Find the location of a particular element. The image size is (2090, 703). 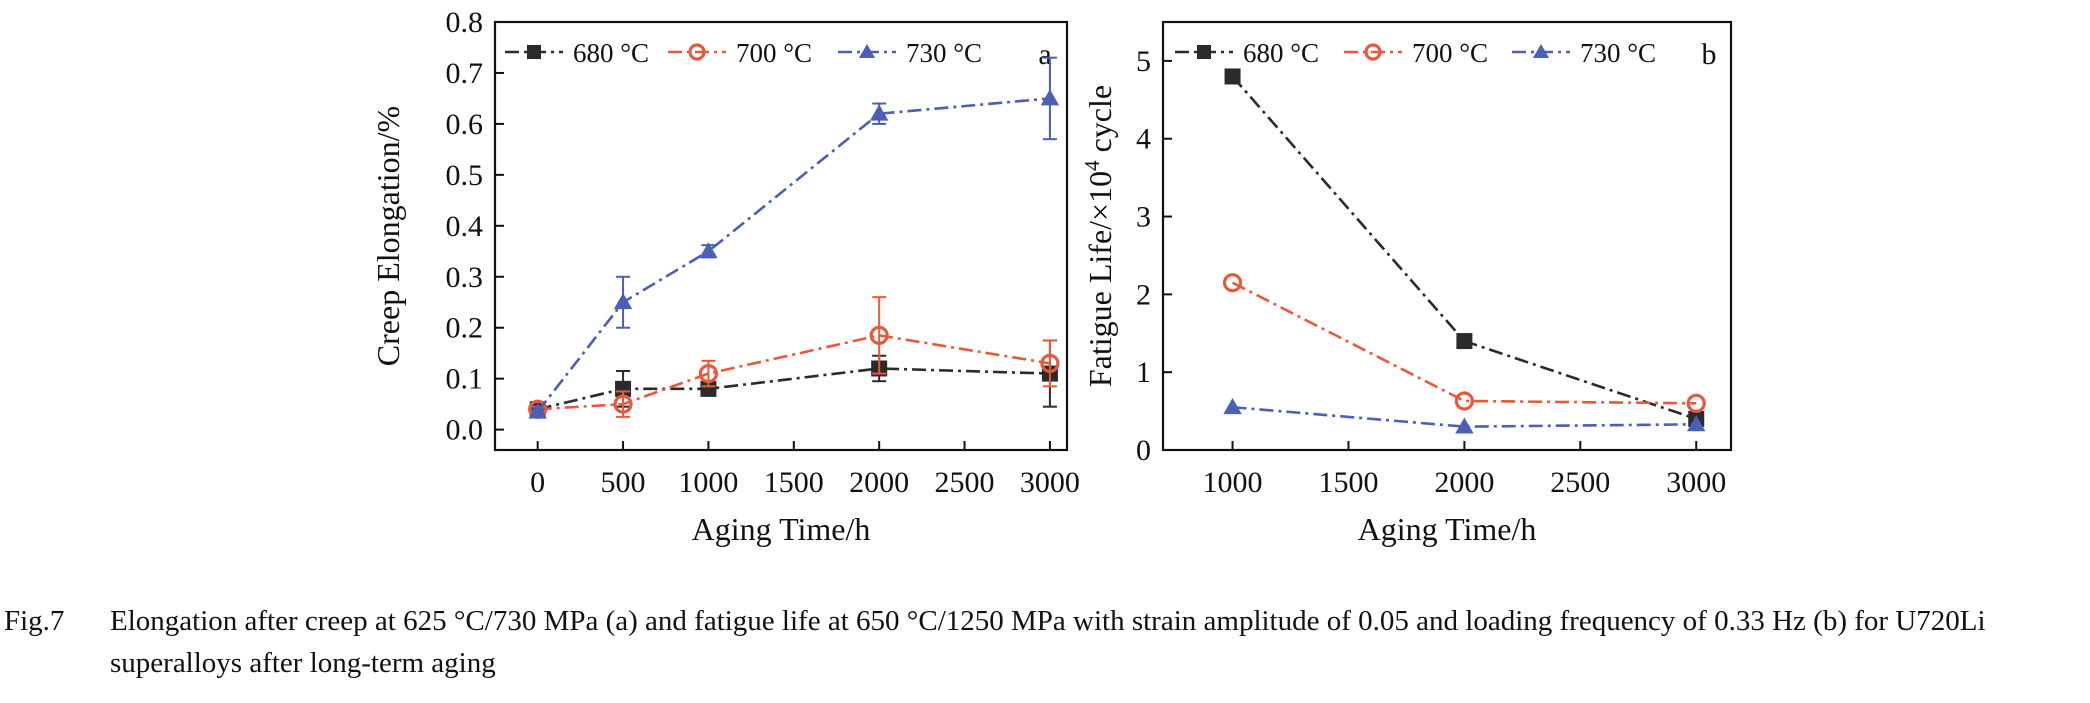

y-tick-label: 5 is located at coordinates (1143, 61).